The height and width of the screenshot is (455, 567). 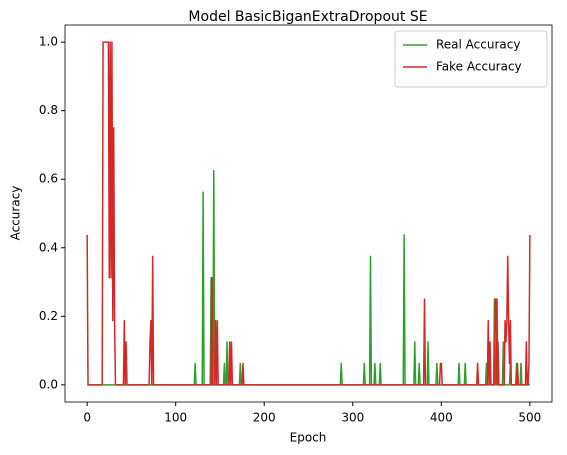 I want to click on legend-label: Fake Accuracy, so click(x=479, y=67).